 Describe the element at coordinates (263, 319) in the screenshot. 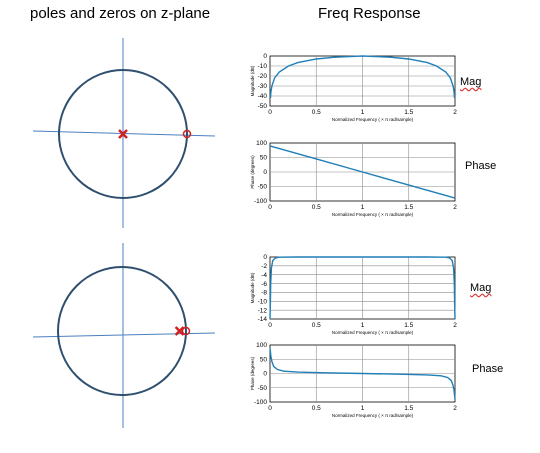

I see `y-tick-label: -14` at that location.